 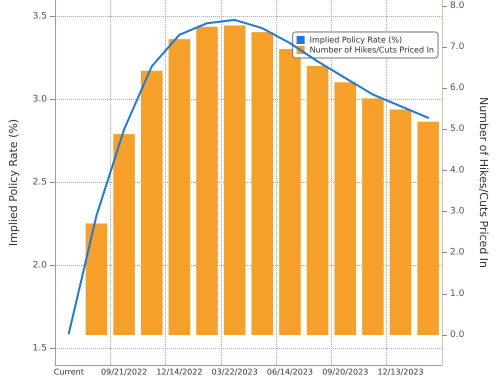 What do you see at coordinates (457, 170) in the screenshot?
I see `y2-tick-label: 4.0` at bounding box center [457, 170].